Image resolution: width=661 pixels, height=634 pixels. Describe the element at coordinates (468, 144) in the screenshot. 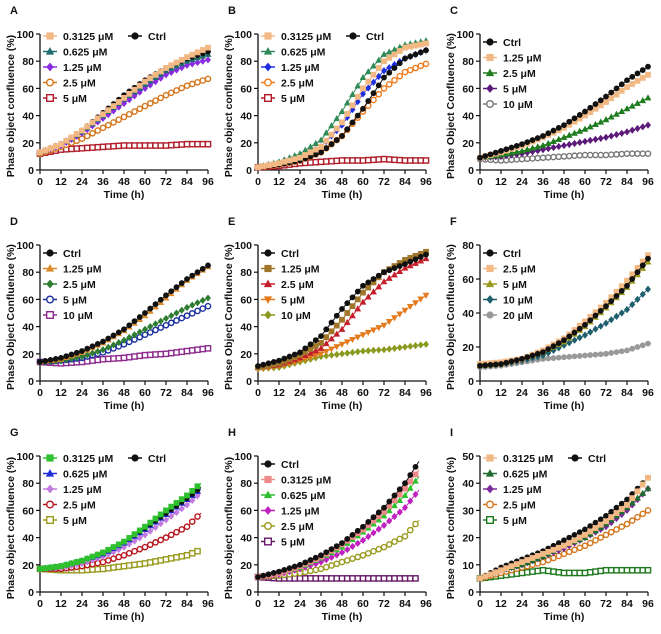

I see `y-tick-label: 20` at that location.